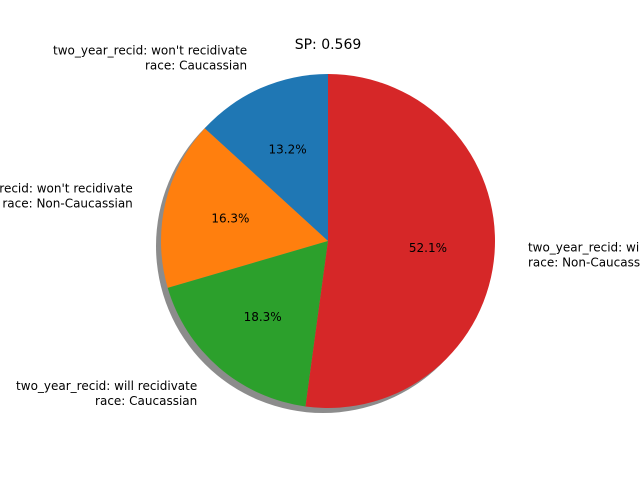 Image resolution: width=640 pixels, height=485 pixels. What do you see at coordinates (230, 218) in the screenshot?
I see `pie-slice-2-percent: 16.3%` at bounding box center [230, 218].